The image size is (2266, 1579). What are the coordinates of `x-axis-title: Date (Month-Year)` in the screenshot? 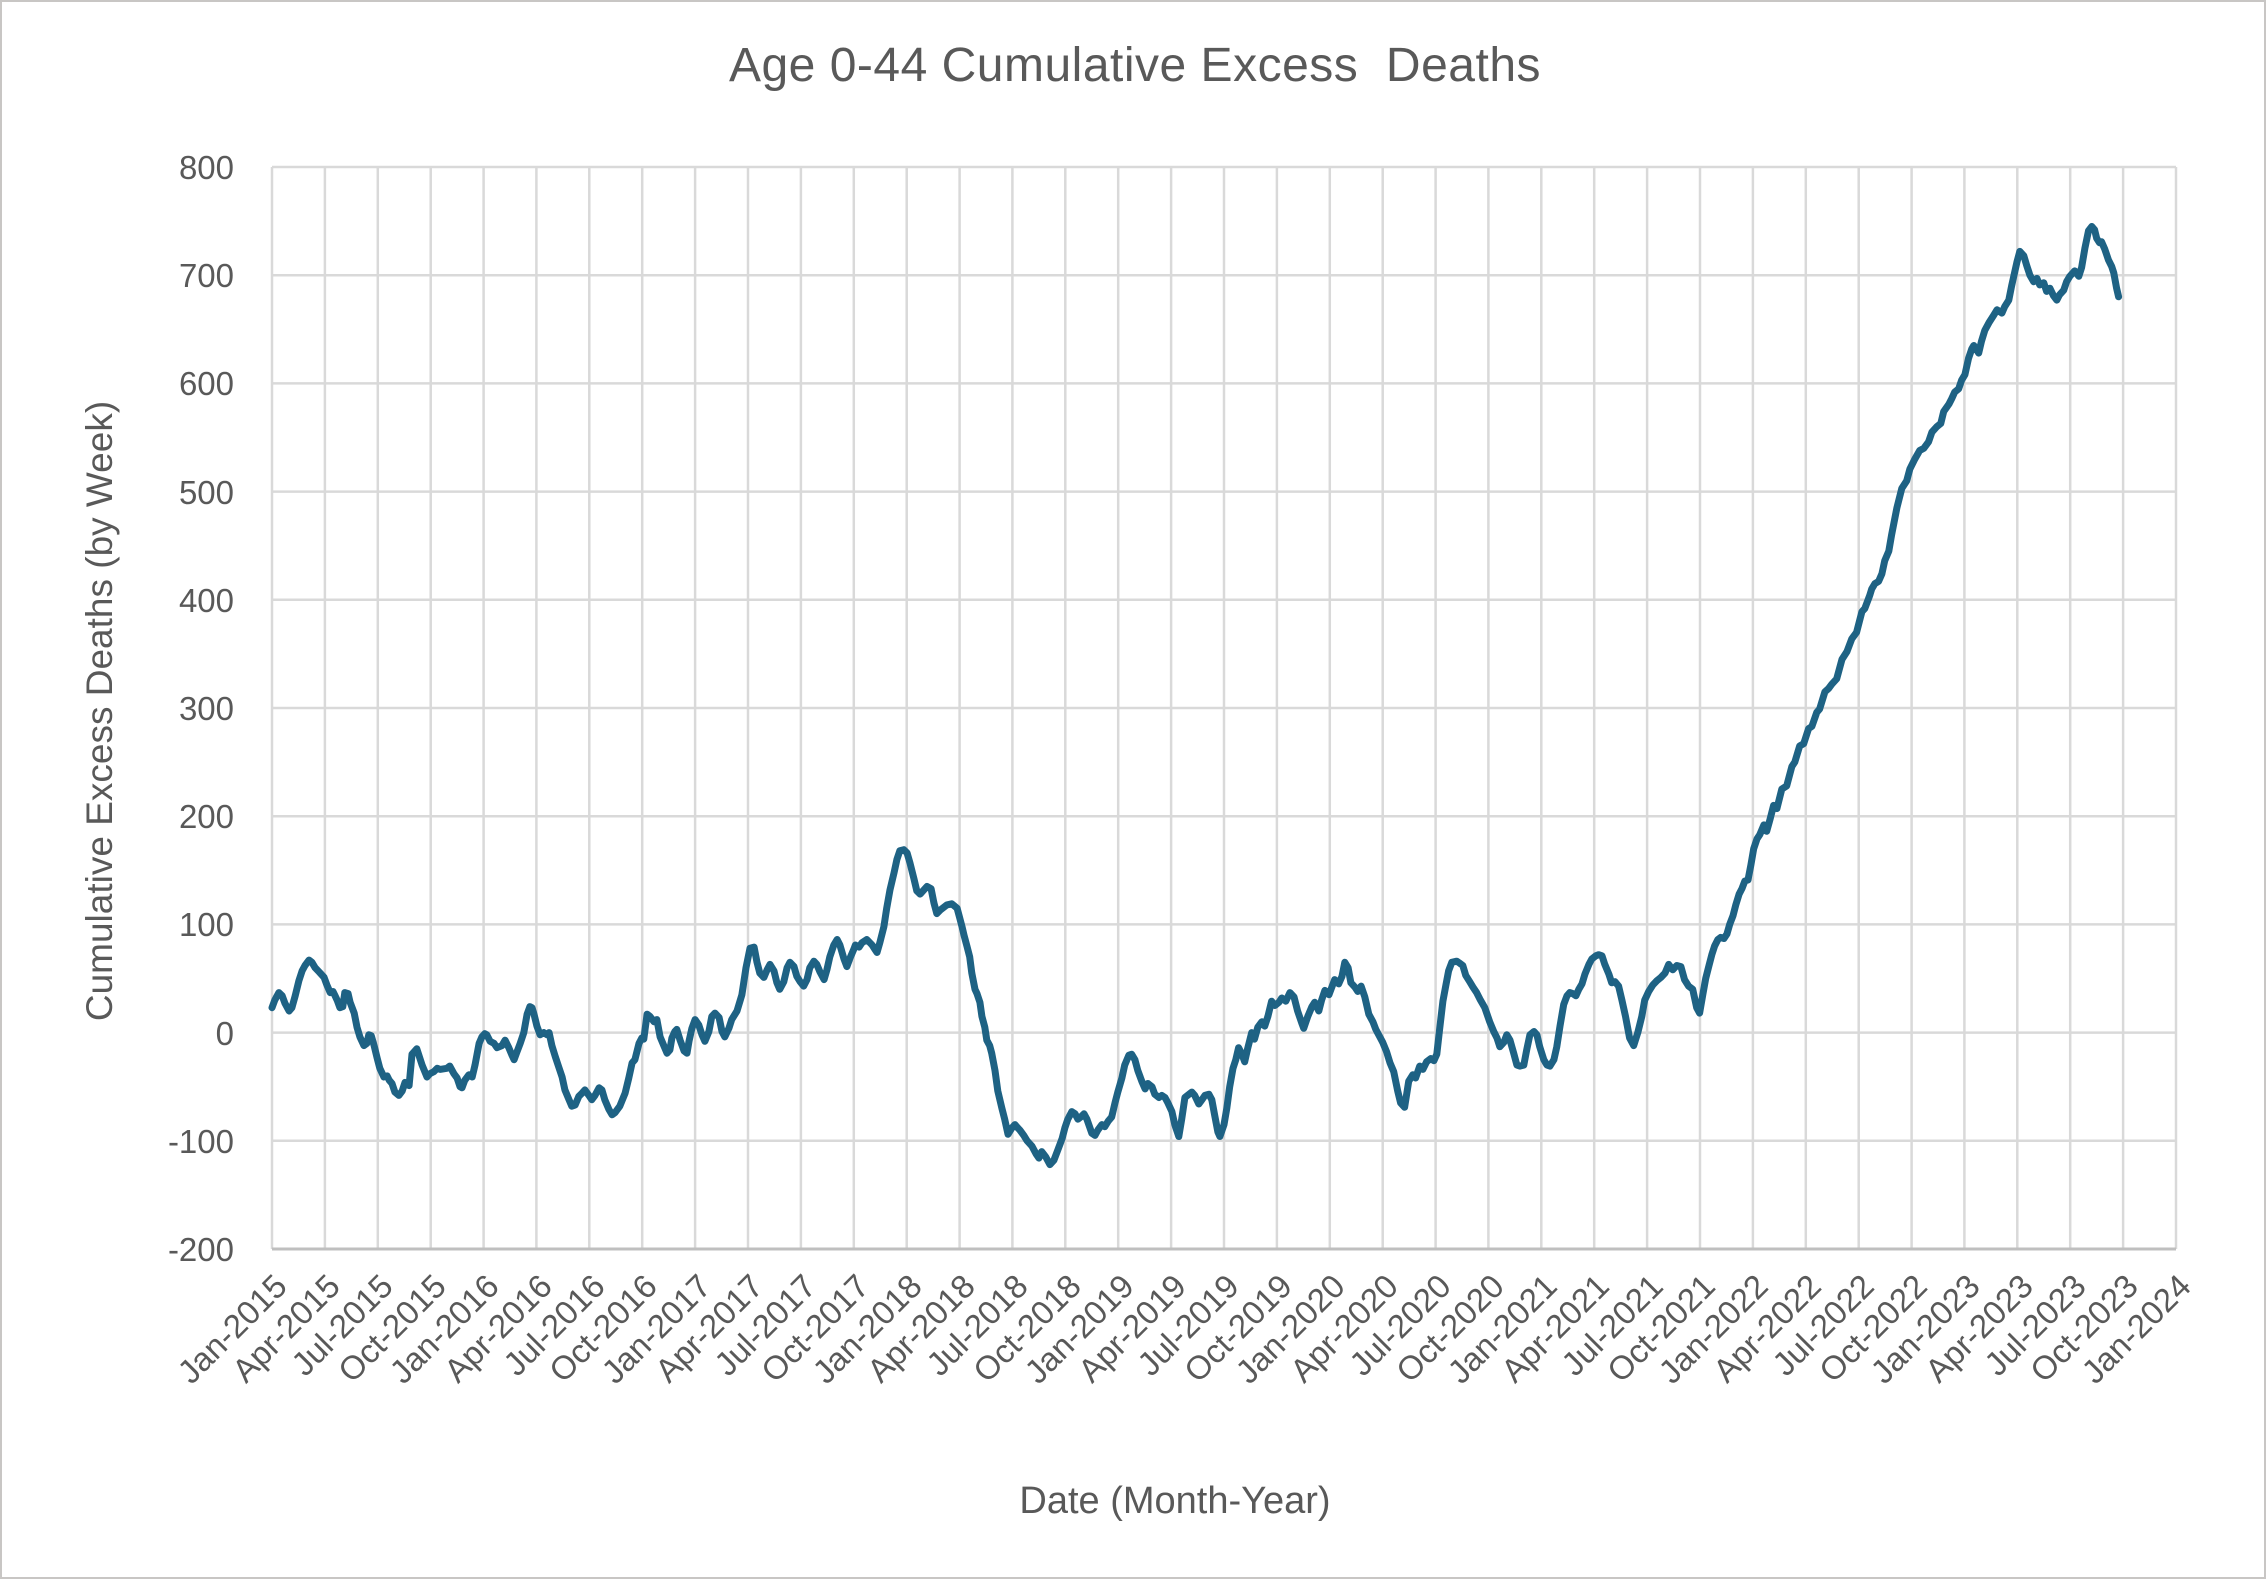 It's located at (1175, 1501).